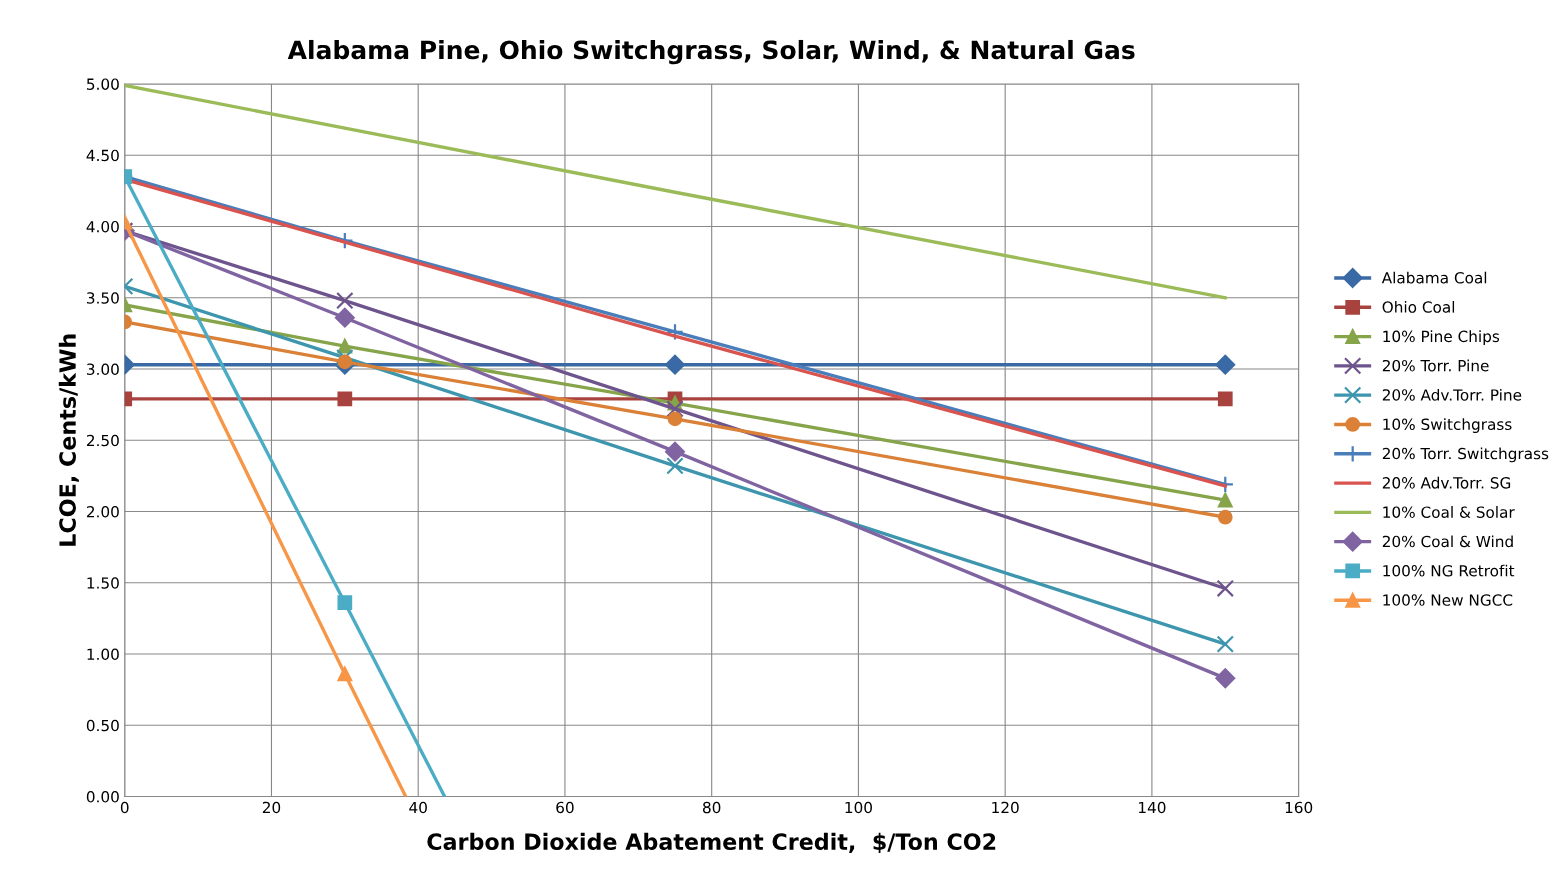 This screenshot has width=1559, height=893. I want to click on y-tick-label: 4.00, so click(102, 226).